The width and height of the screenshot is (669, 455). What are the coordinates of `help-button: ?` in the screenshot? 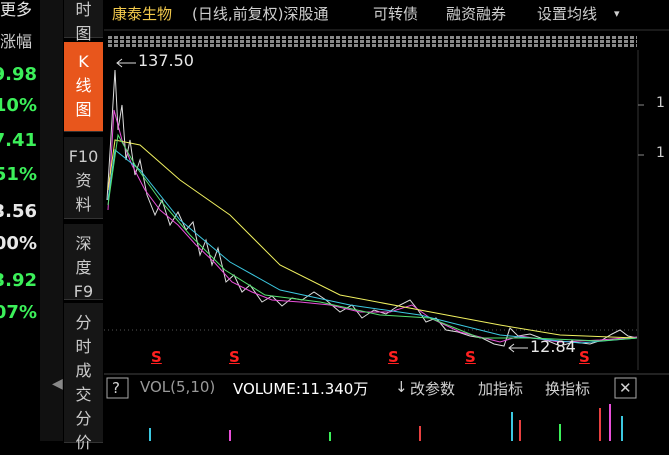 It's located at (116, 388).